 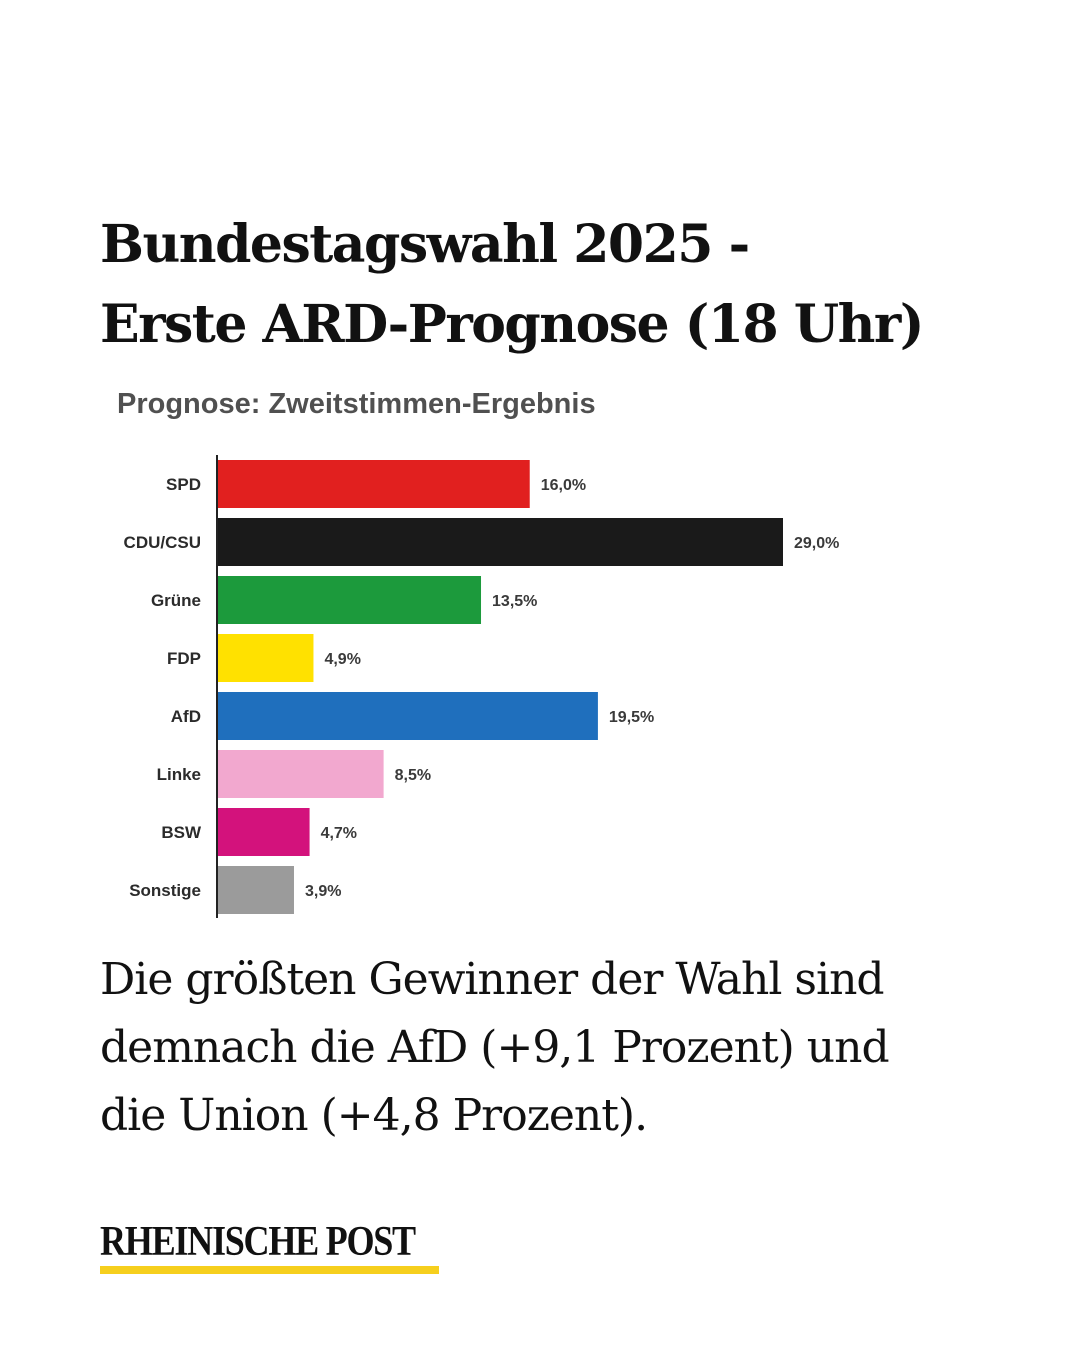 I want to click on category-label-fdp: FDP, so click(x=184, y=658).